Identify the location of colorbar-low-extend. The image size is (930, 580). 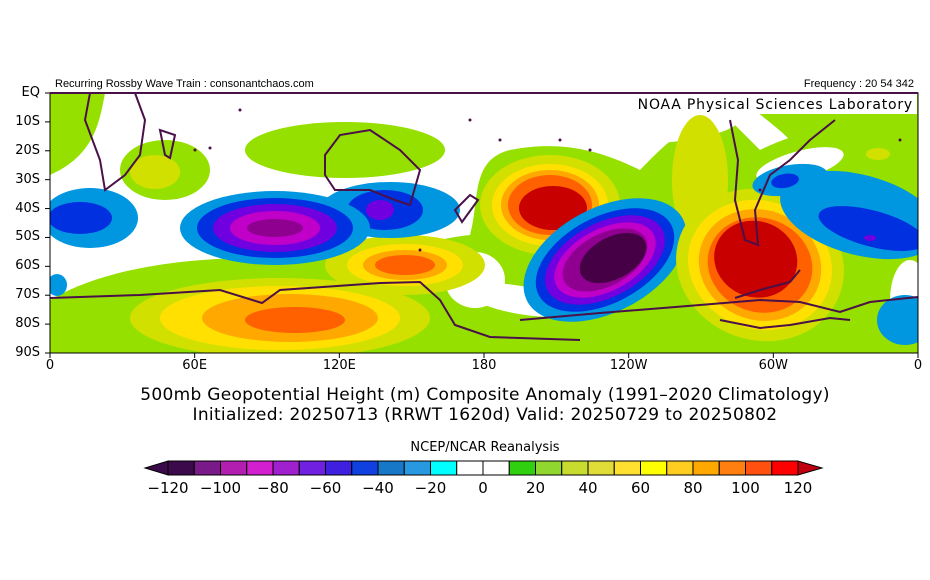
(156, 468).